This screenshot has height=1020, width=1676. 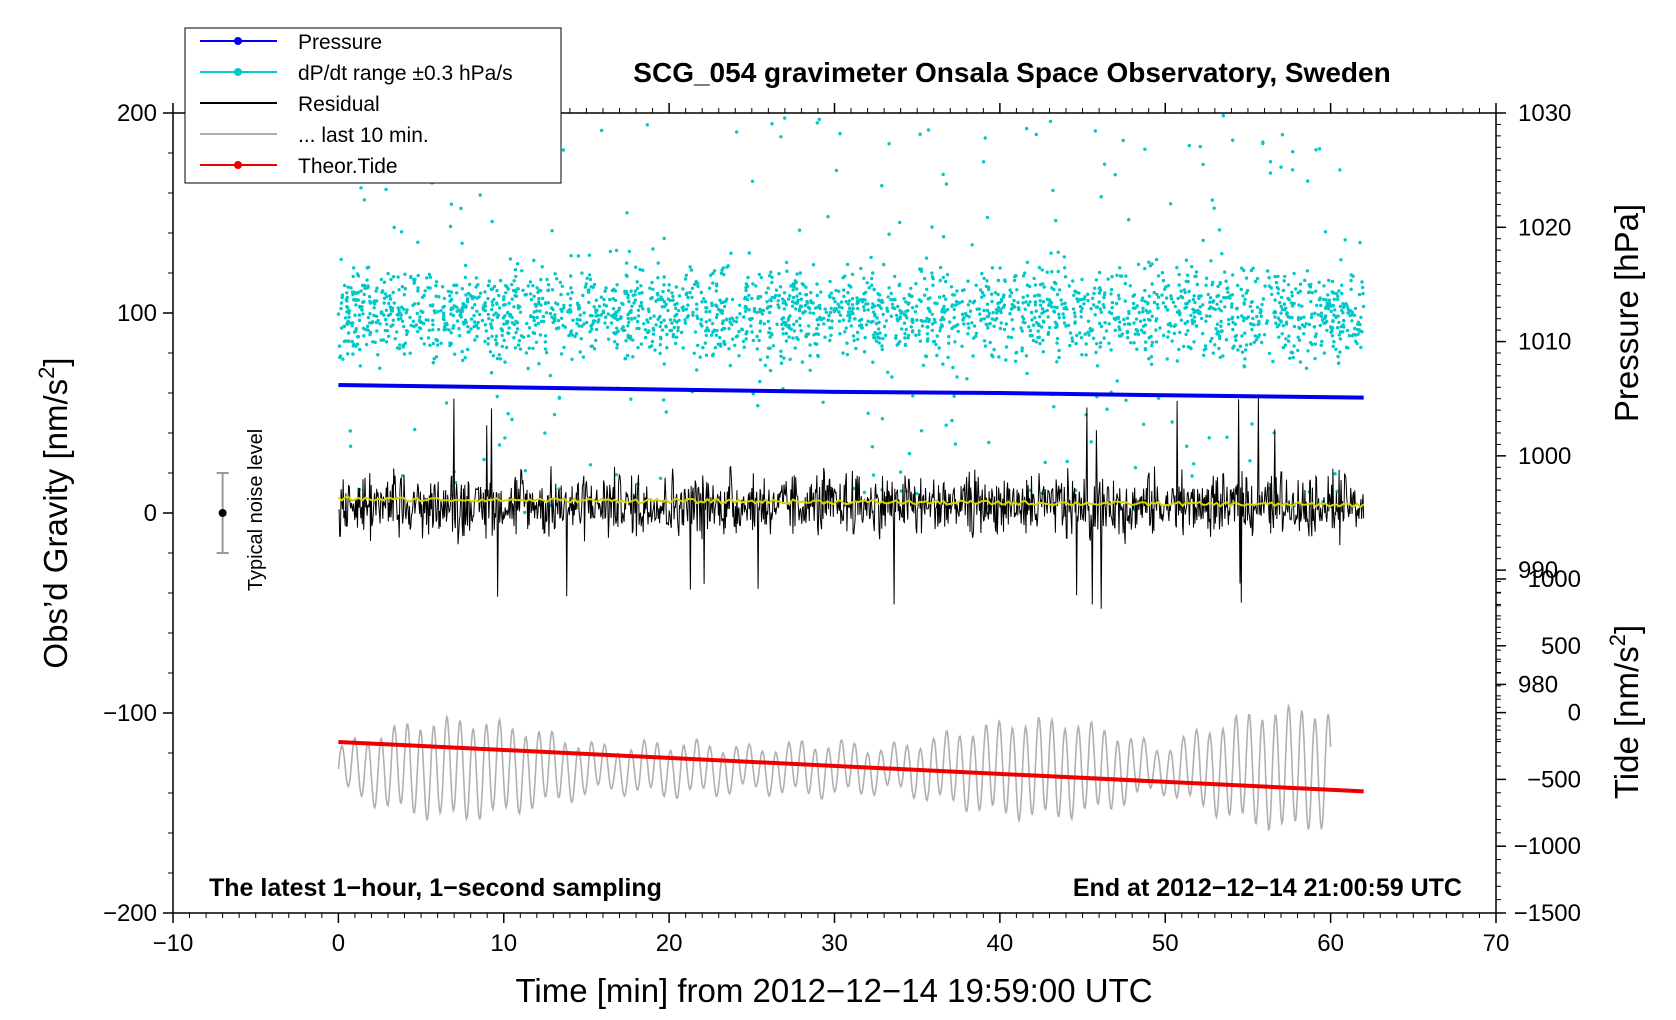 I want to click on gravity-tick-label: −100, so click(x=130, y=713).